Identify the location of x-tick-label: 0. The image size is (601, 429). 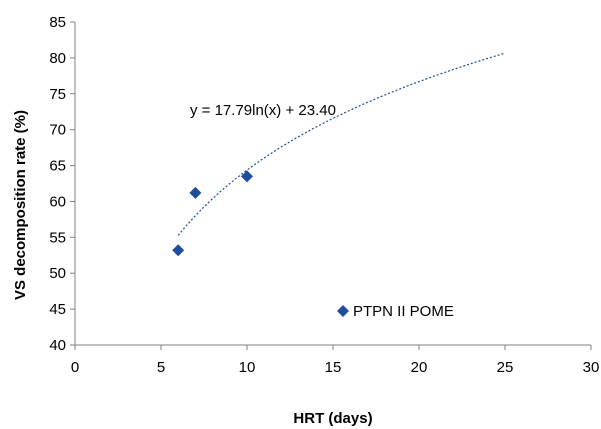
(75, 367).